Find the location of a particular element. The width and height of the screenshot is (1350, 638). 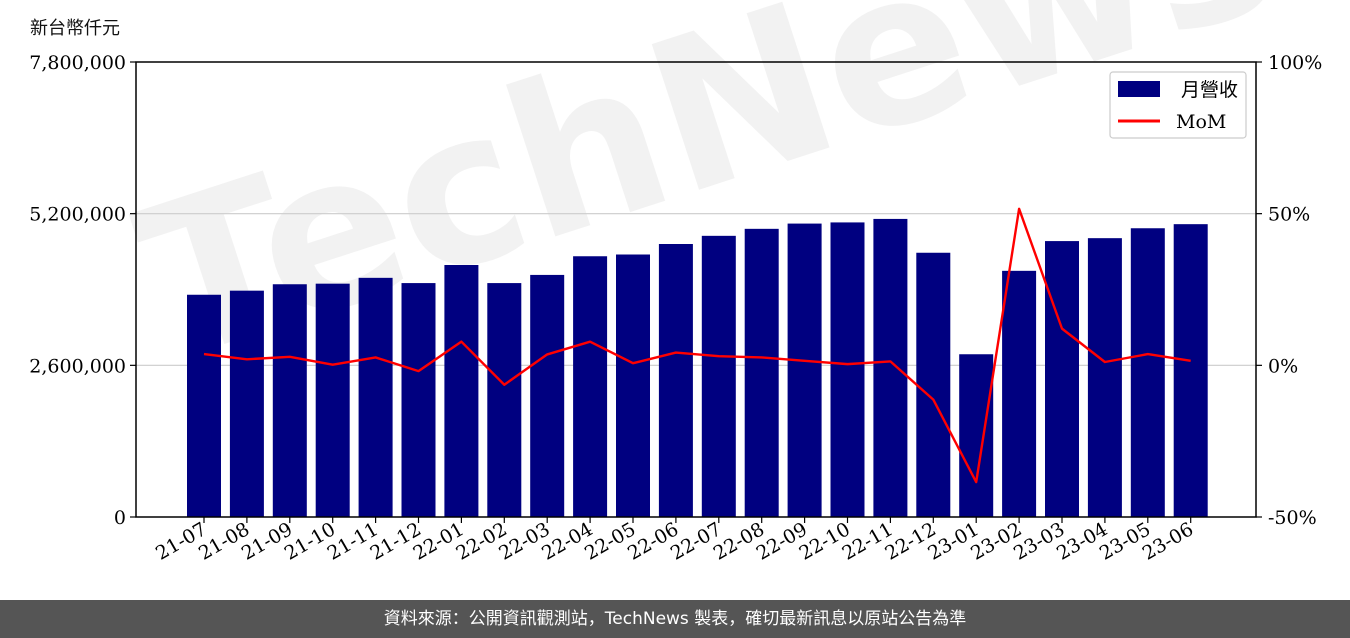

y-axis-unit-label: 新台幣仟元 is located at coordinates (75, 28).